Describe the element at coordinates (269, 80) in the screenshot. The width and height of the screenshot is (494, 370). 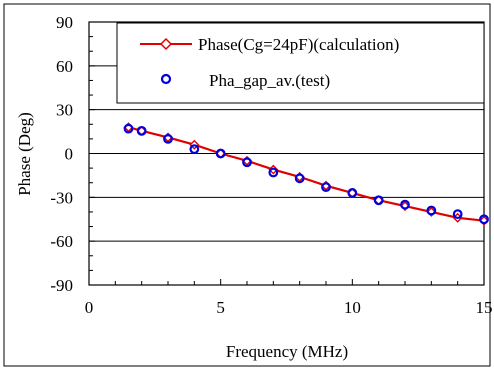
I see `legend-label-test: Pha_gap_av.(test)` at that location.